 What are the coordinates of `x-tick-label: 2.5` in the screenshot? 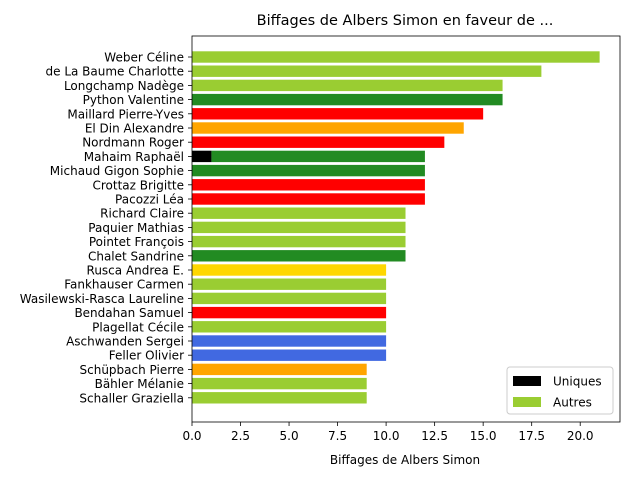 It's located at (240, 436).